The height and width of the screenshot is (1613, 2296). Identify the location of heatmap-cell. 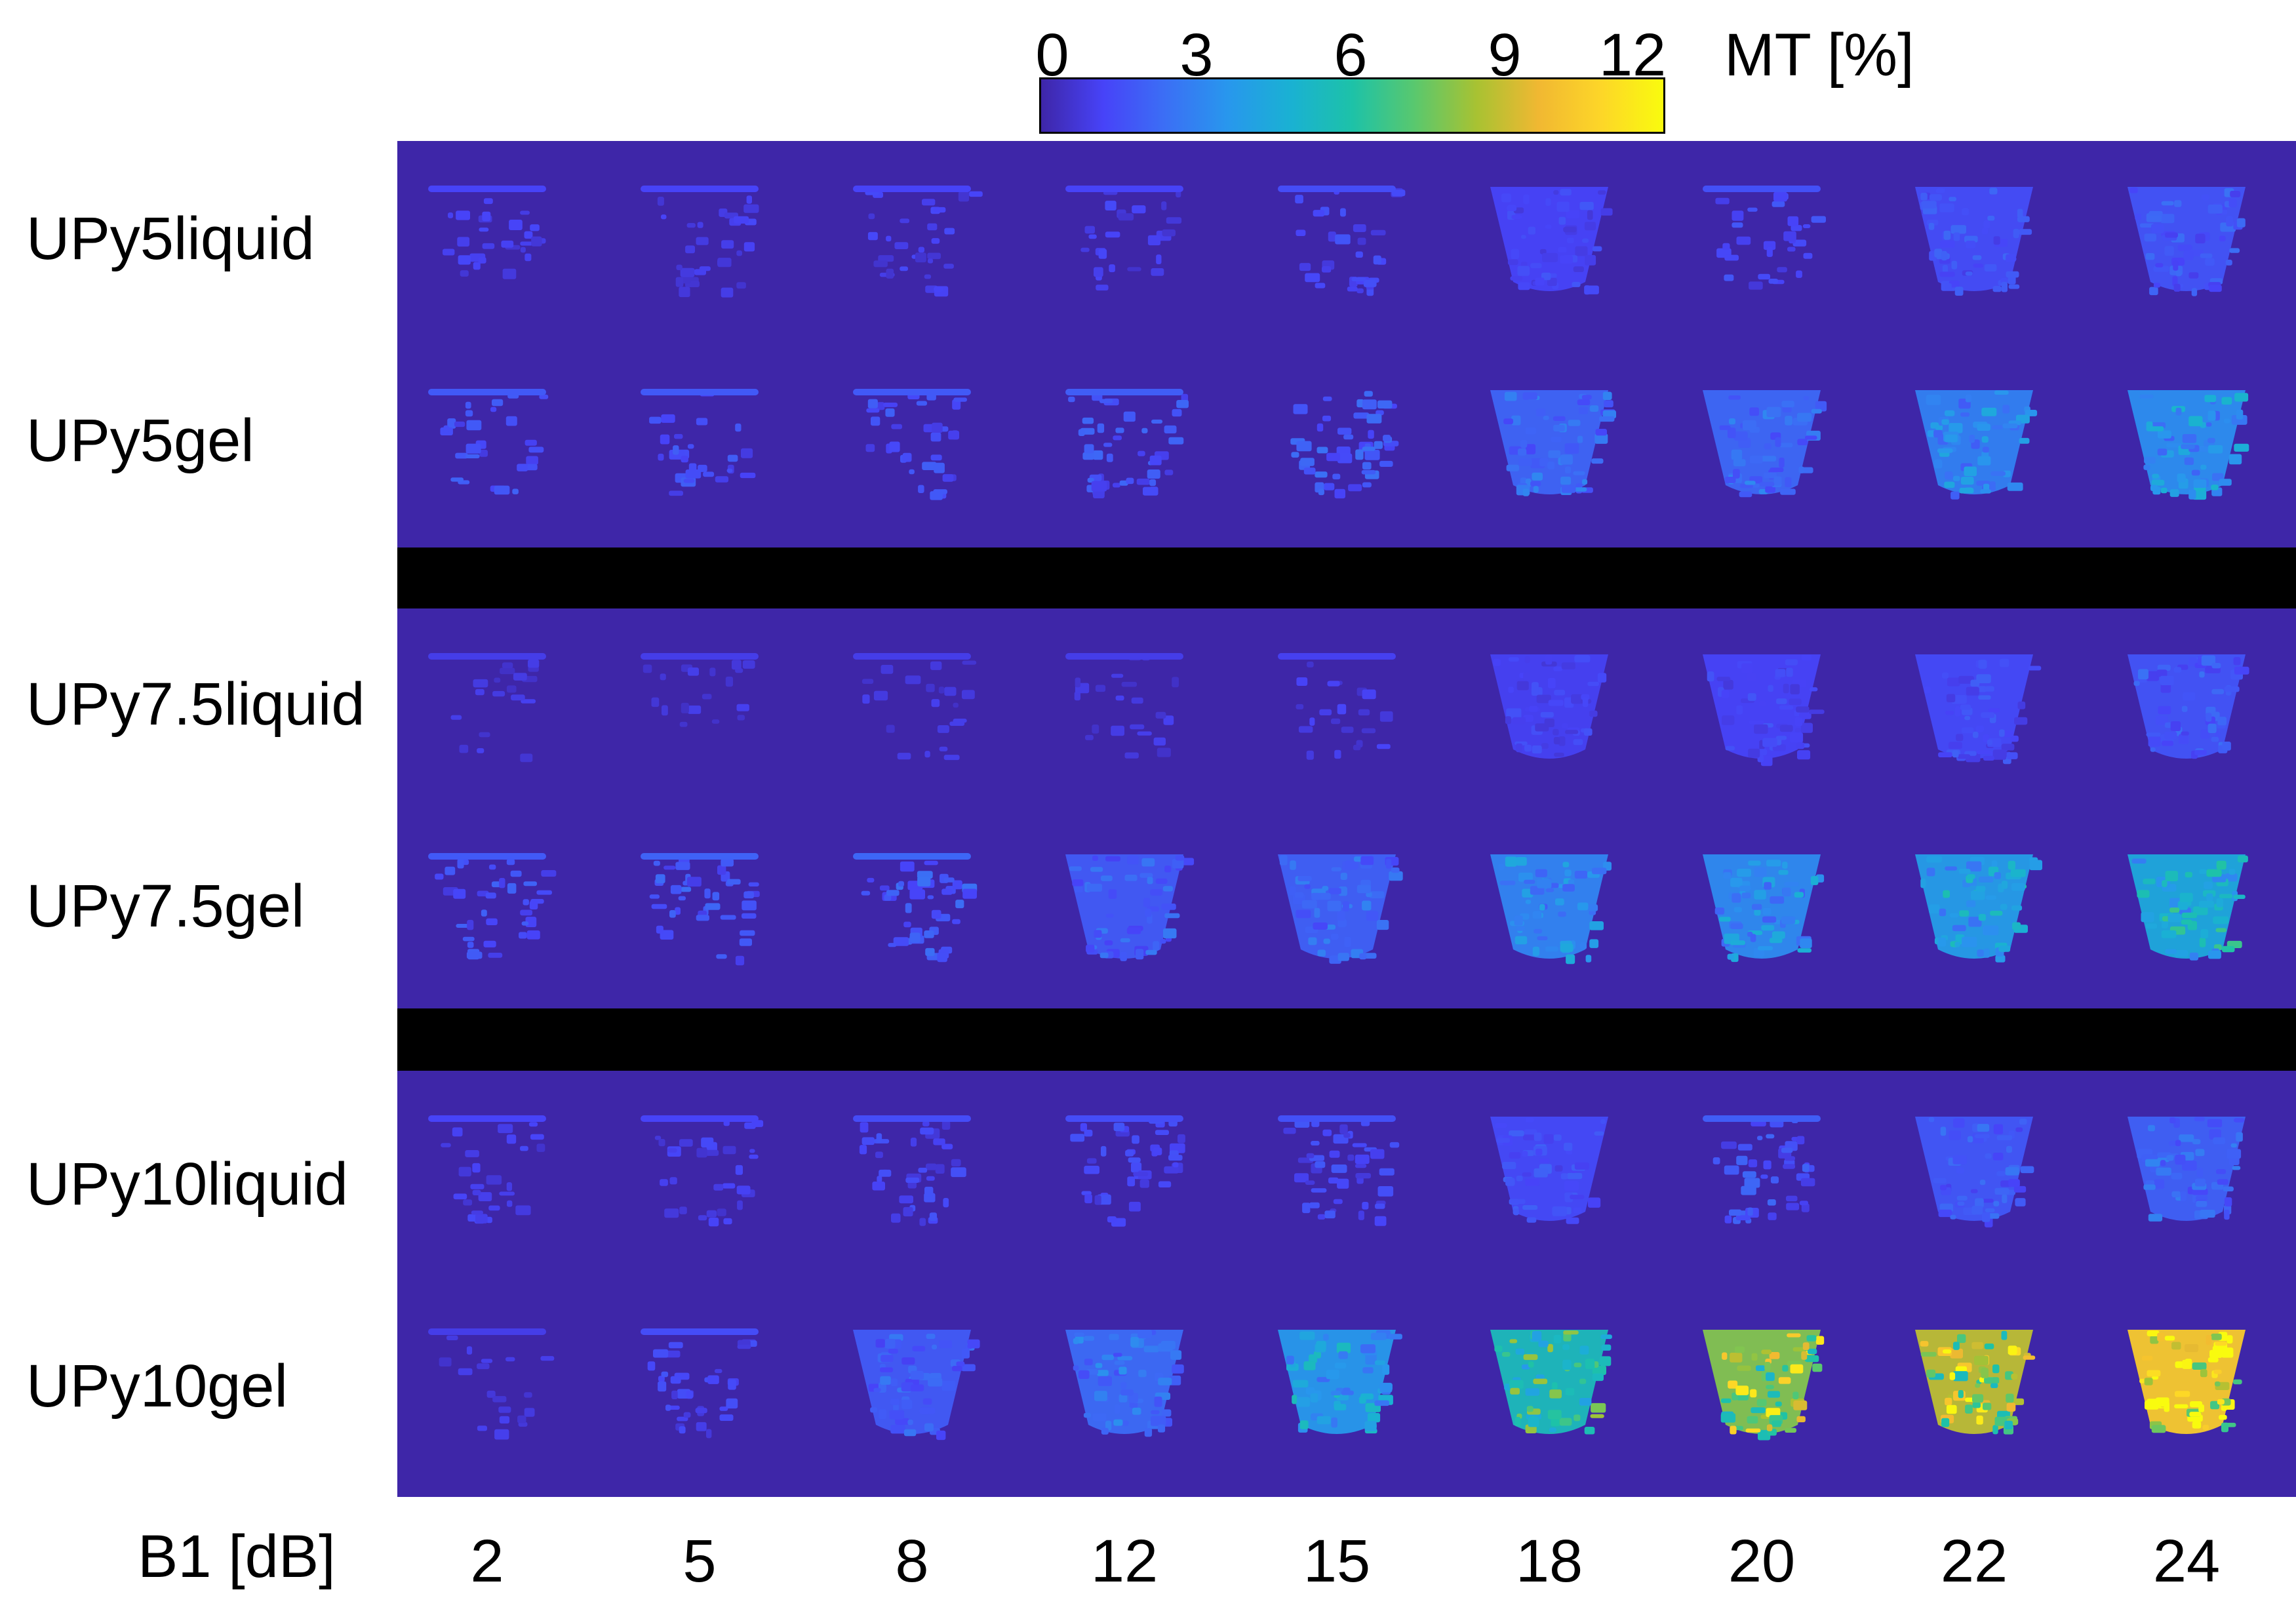
(912, 1170).